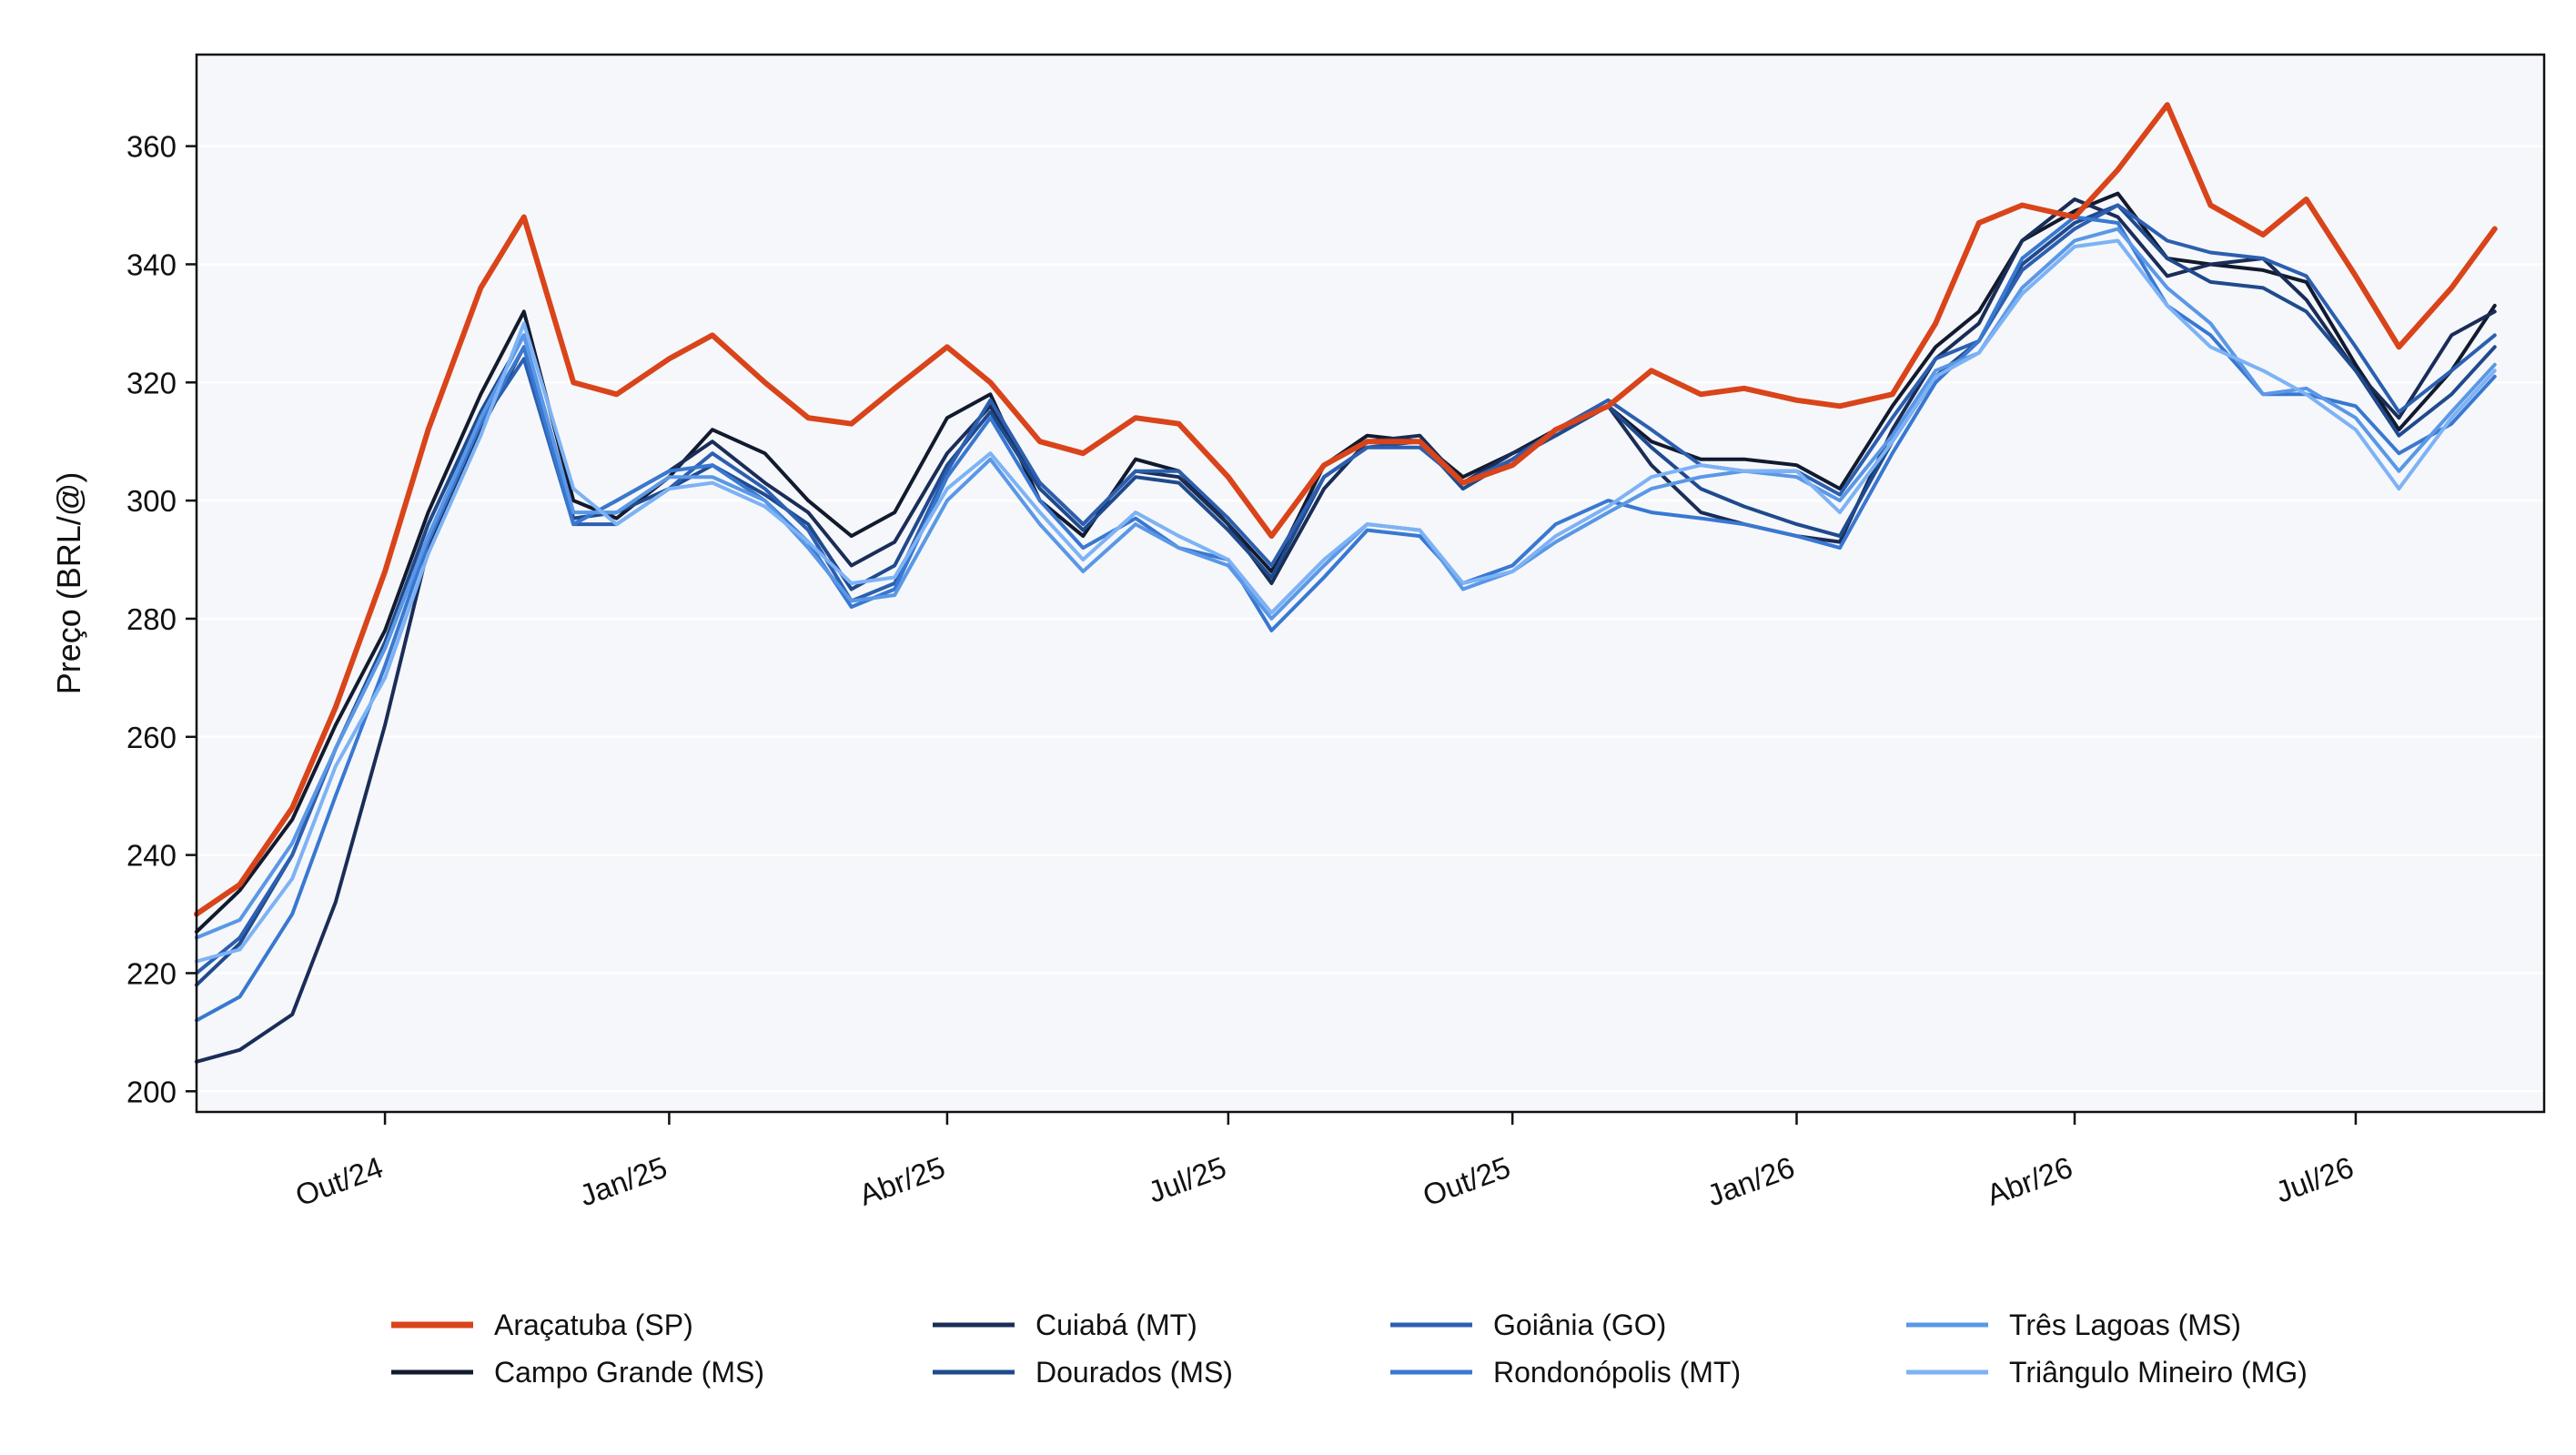 Image resolution: width=2576 pixels, height=1455 pixels. Describe the element at coordinates (152, 856) in the screenshot. I see `y-tick-label: 240` at that location.